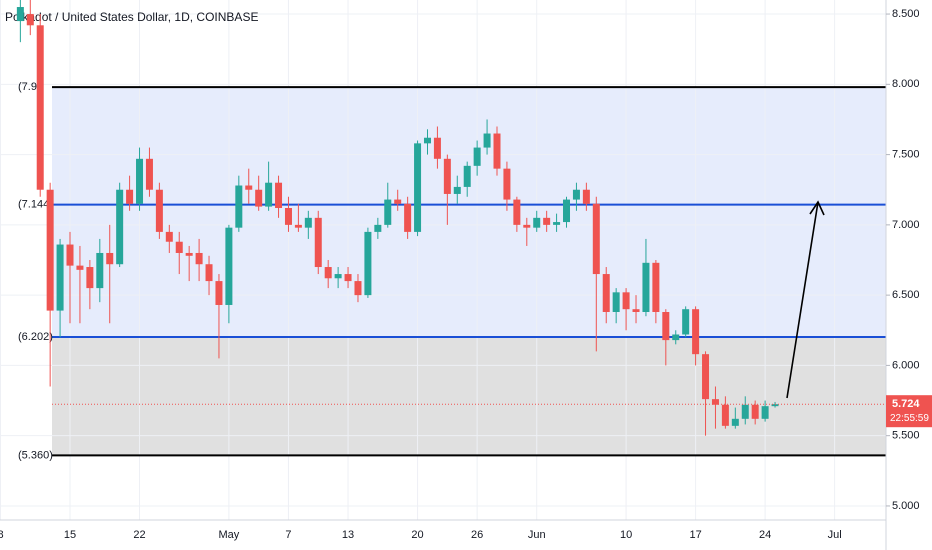  Describe the element at coordinates (35, 455) in the screenshot. I see `level-label: (5.360)` at that location.